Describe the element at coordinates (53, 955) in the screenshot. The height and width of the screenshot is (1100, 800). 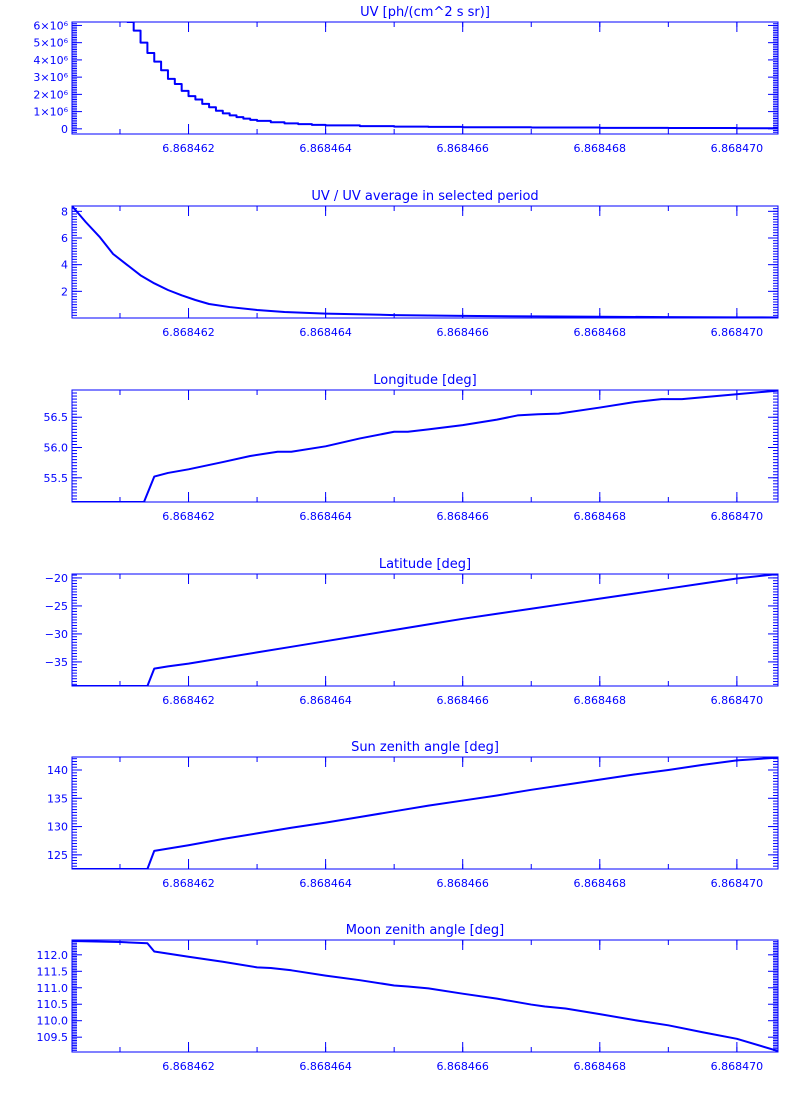
I see `y-tick-label: 112.0` at that location.